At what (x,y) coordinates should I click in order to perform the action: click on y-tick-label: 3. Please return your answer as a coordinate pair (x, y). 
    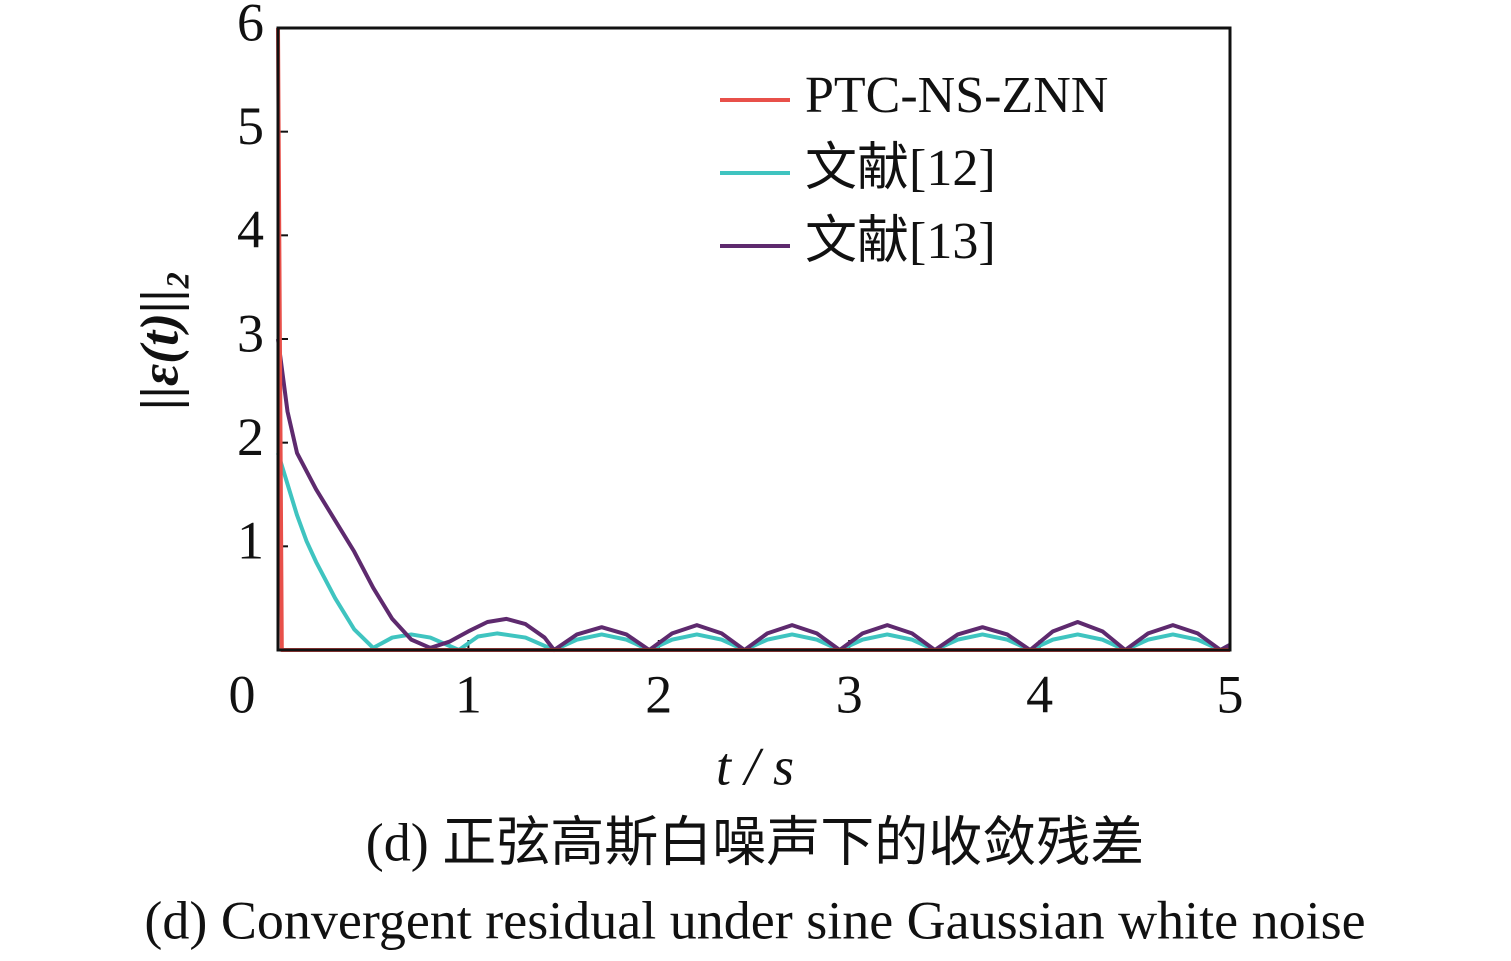
    Looking at the image, I should click on (250, 333).